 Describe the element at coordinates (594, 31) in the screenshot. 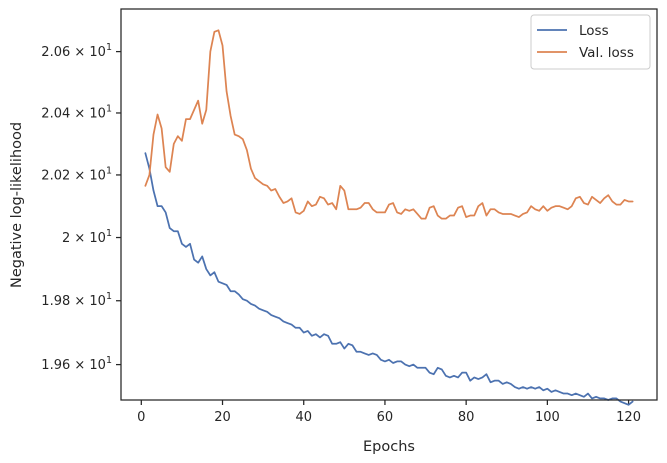

I see `legend-label-loss: Loss` at that location.